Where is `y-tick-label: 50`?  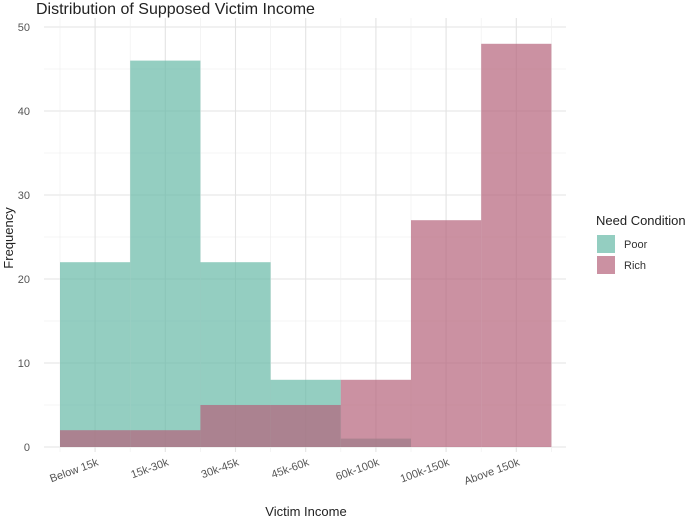
y-tick-label: 50 is located at coordinates (24, 28).